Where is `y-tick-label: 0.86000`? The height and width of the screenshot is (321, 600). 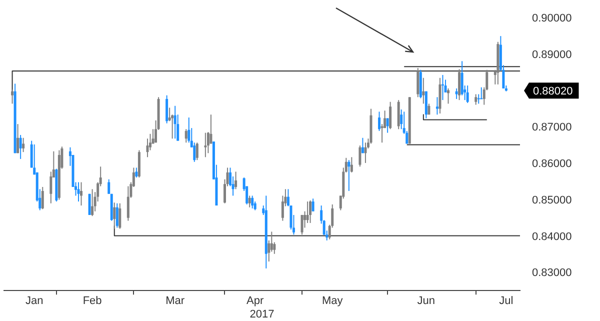
y-tick-label: 0.86000 is located at coordinates (552, 164).